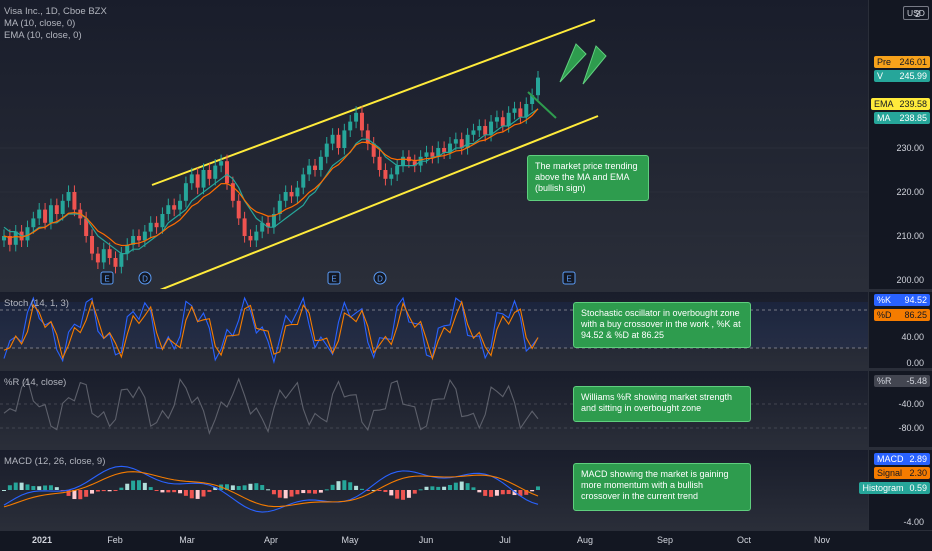  I want to click on stoch-tag-label: %K, so click(884, 300).